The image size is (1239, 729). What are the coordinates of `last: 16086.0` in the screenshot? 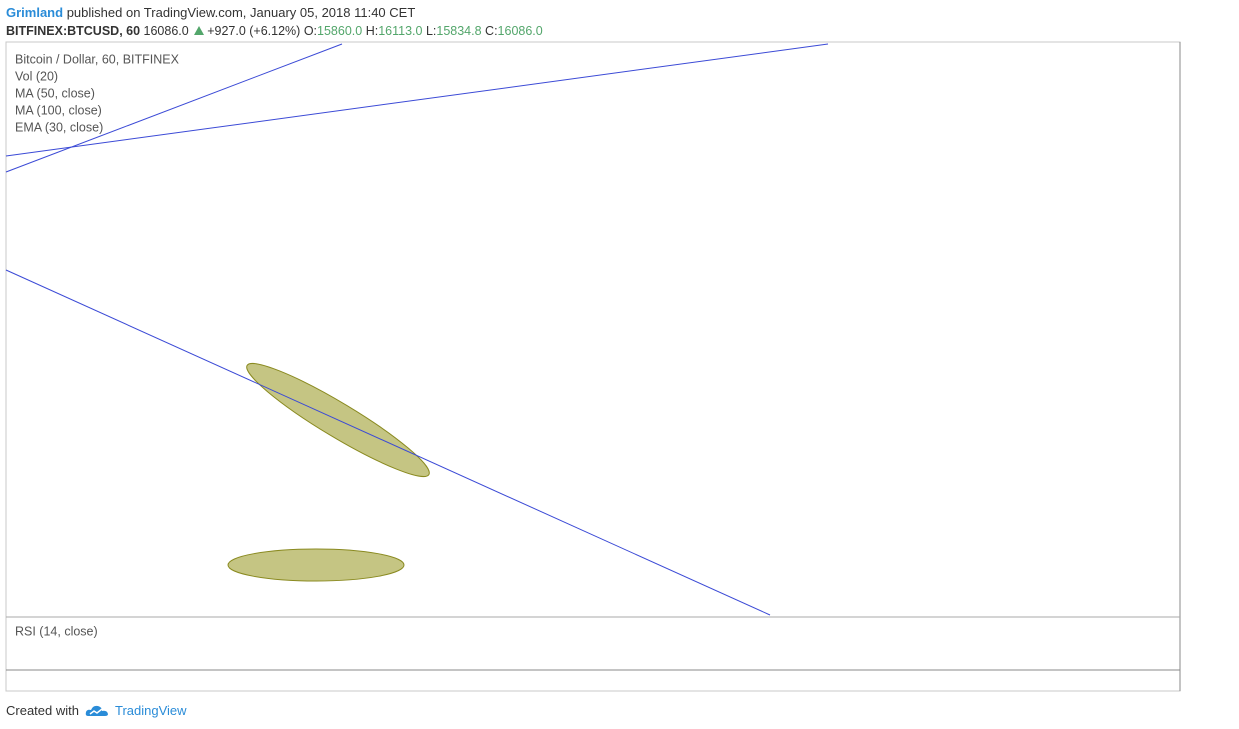 It's located at (166, 31).